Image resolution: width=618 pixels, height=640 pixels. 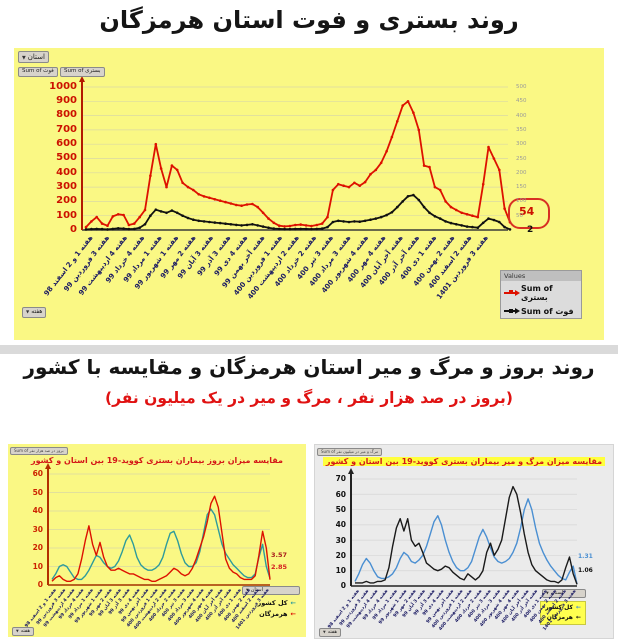 What do you see at coordinates (279, 567) in the screenshot?
I see `end-value-hormozgan: 2.85` at bounding box center [279, 567].